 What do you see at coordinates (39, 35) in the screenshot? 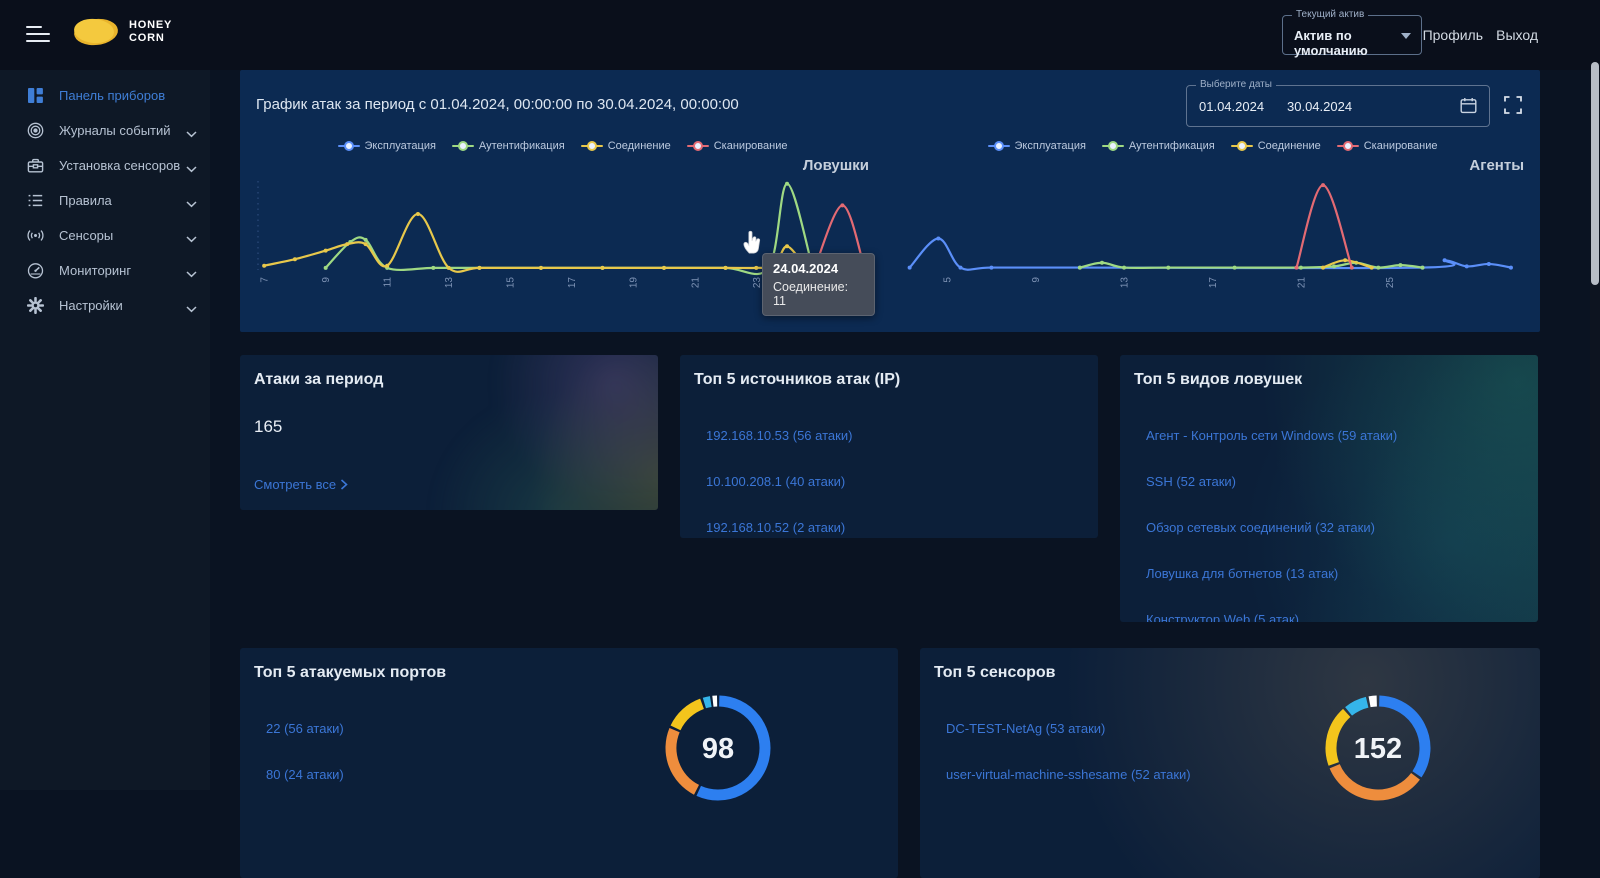
I see `hamburger-menu-icon` at bounding box center [39, 35].